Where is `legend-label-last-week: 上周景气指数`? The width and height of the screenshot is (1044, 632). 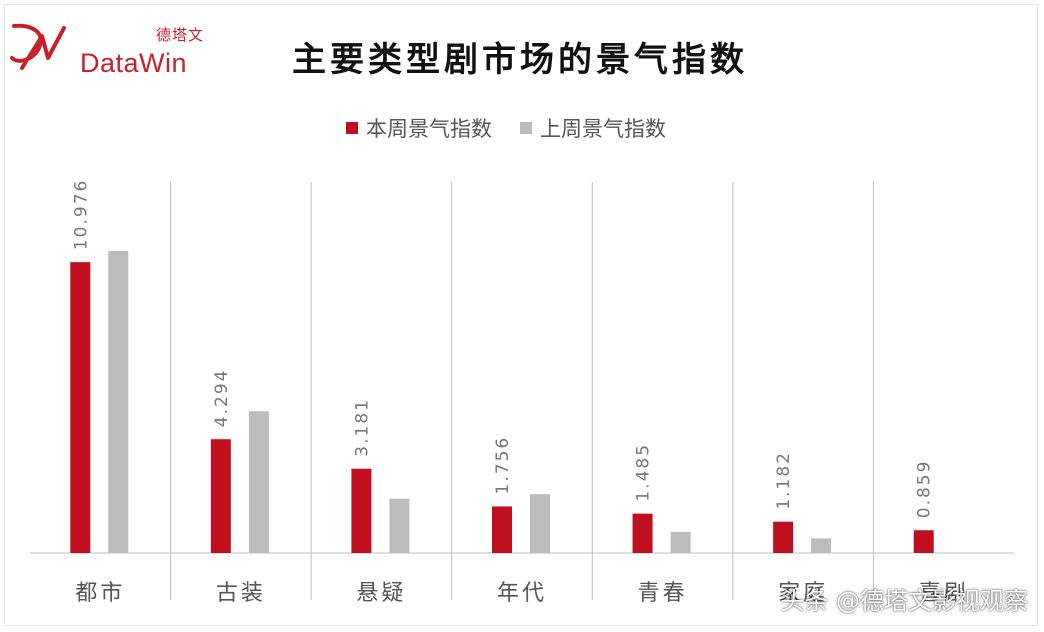 legend-label-last-week: 上周景气指数 is located at coordinates (603, 129).